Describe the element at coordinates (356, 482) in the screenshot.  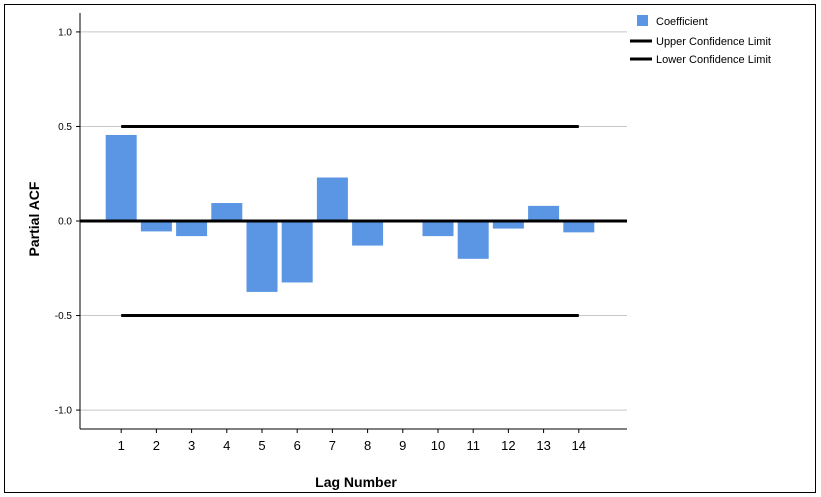
I see `x-axis-title: Lag Number` at that location.